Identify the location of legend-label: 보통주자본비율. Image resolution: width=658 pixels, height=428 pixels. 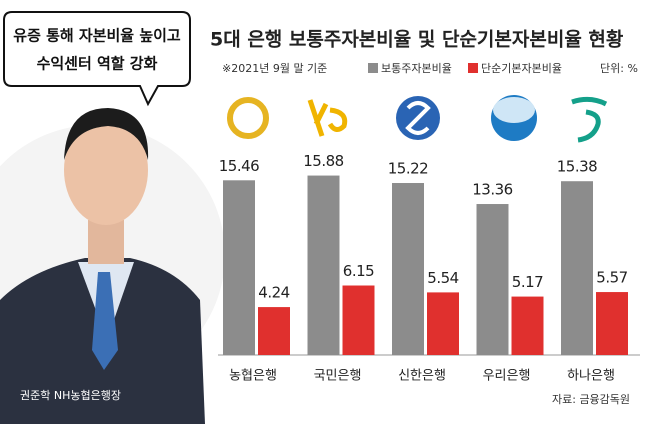
(416, 68).